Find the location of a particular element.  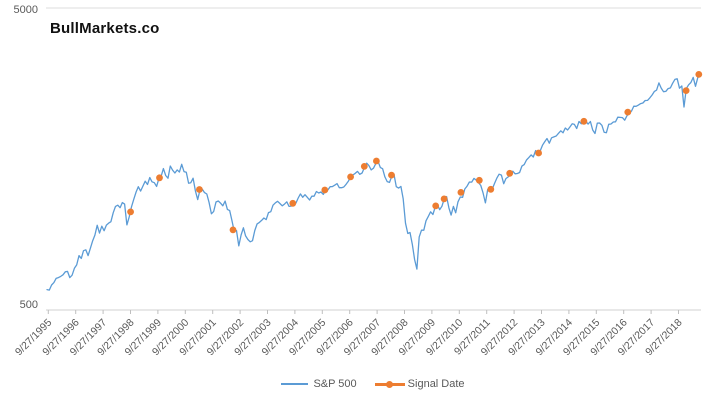

y-axis-label: 500 is located at coordinates (29, 305).